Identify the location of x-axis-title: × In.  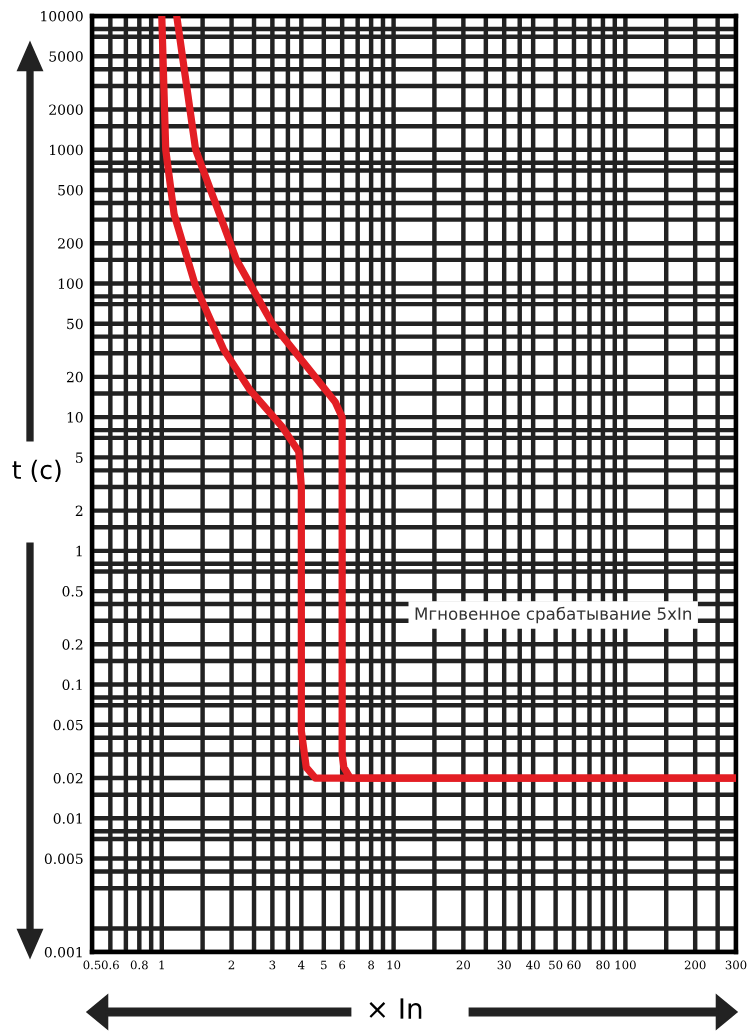
(395, 1008).